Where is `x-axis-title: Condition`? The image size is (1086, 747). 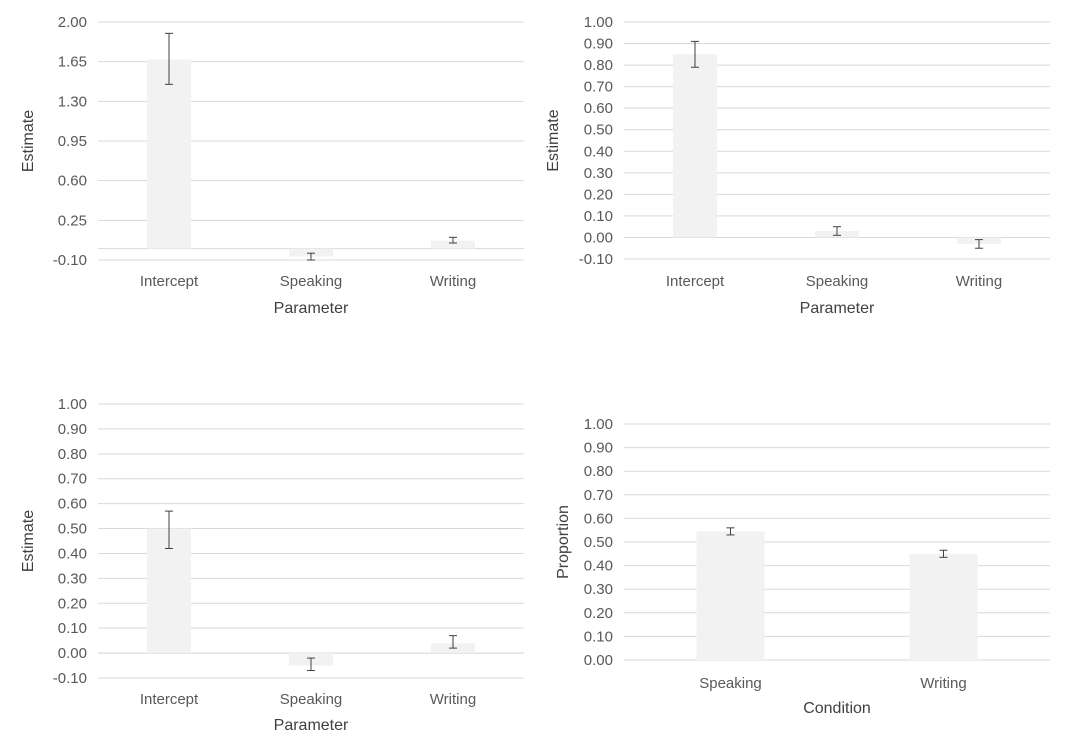 x-axis-title: Condition is located at coordinates (837, 708).